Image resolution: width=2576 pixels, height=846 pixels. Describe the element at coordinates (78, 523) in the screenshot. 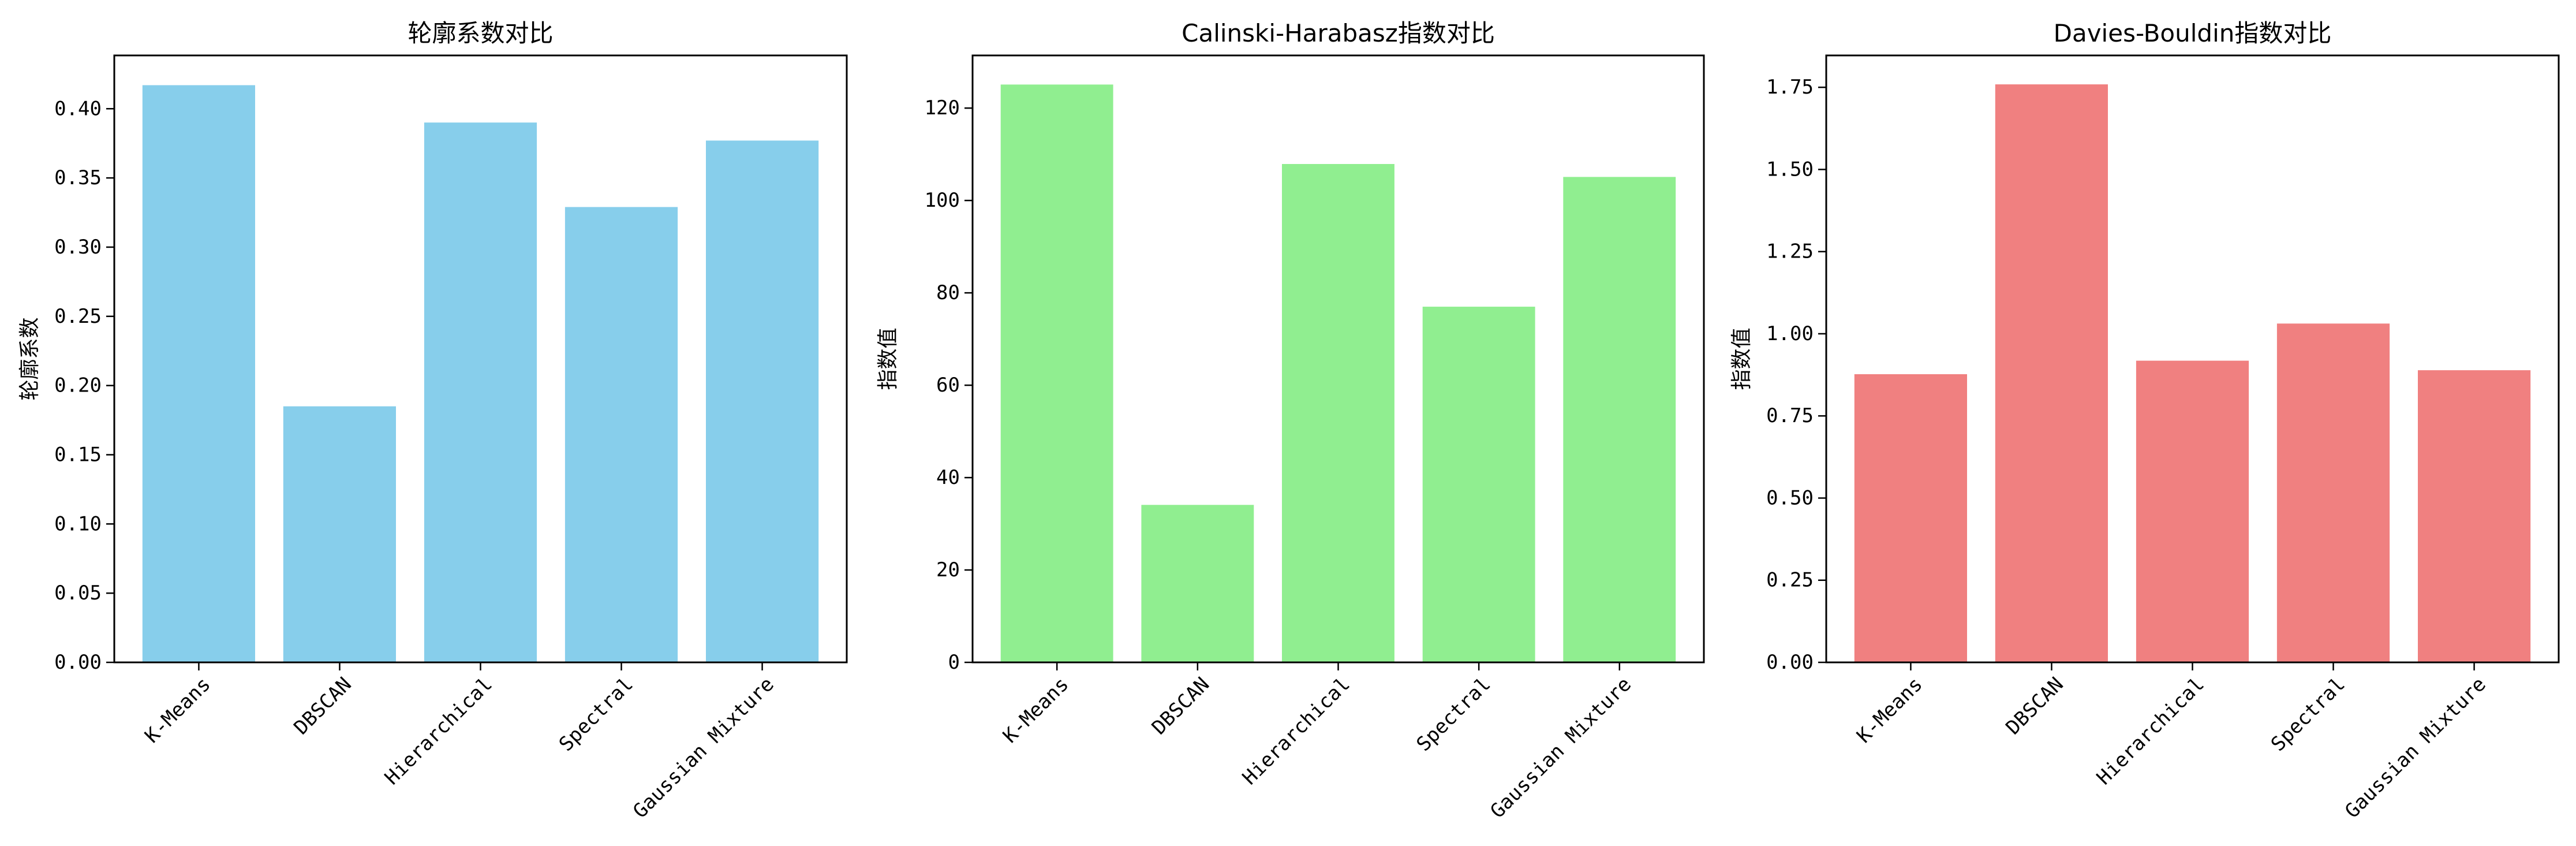

I see `y-tick-label: 0.10` at that location.